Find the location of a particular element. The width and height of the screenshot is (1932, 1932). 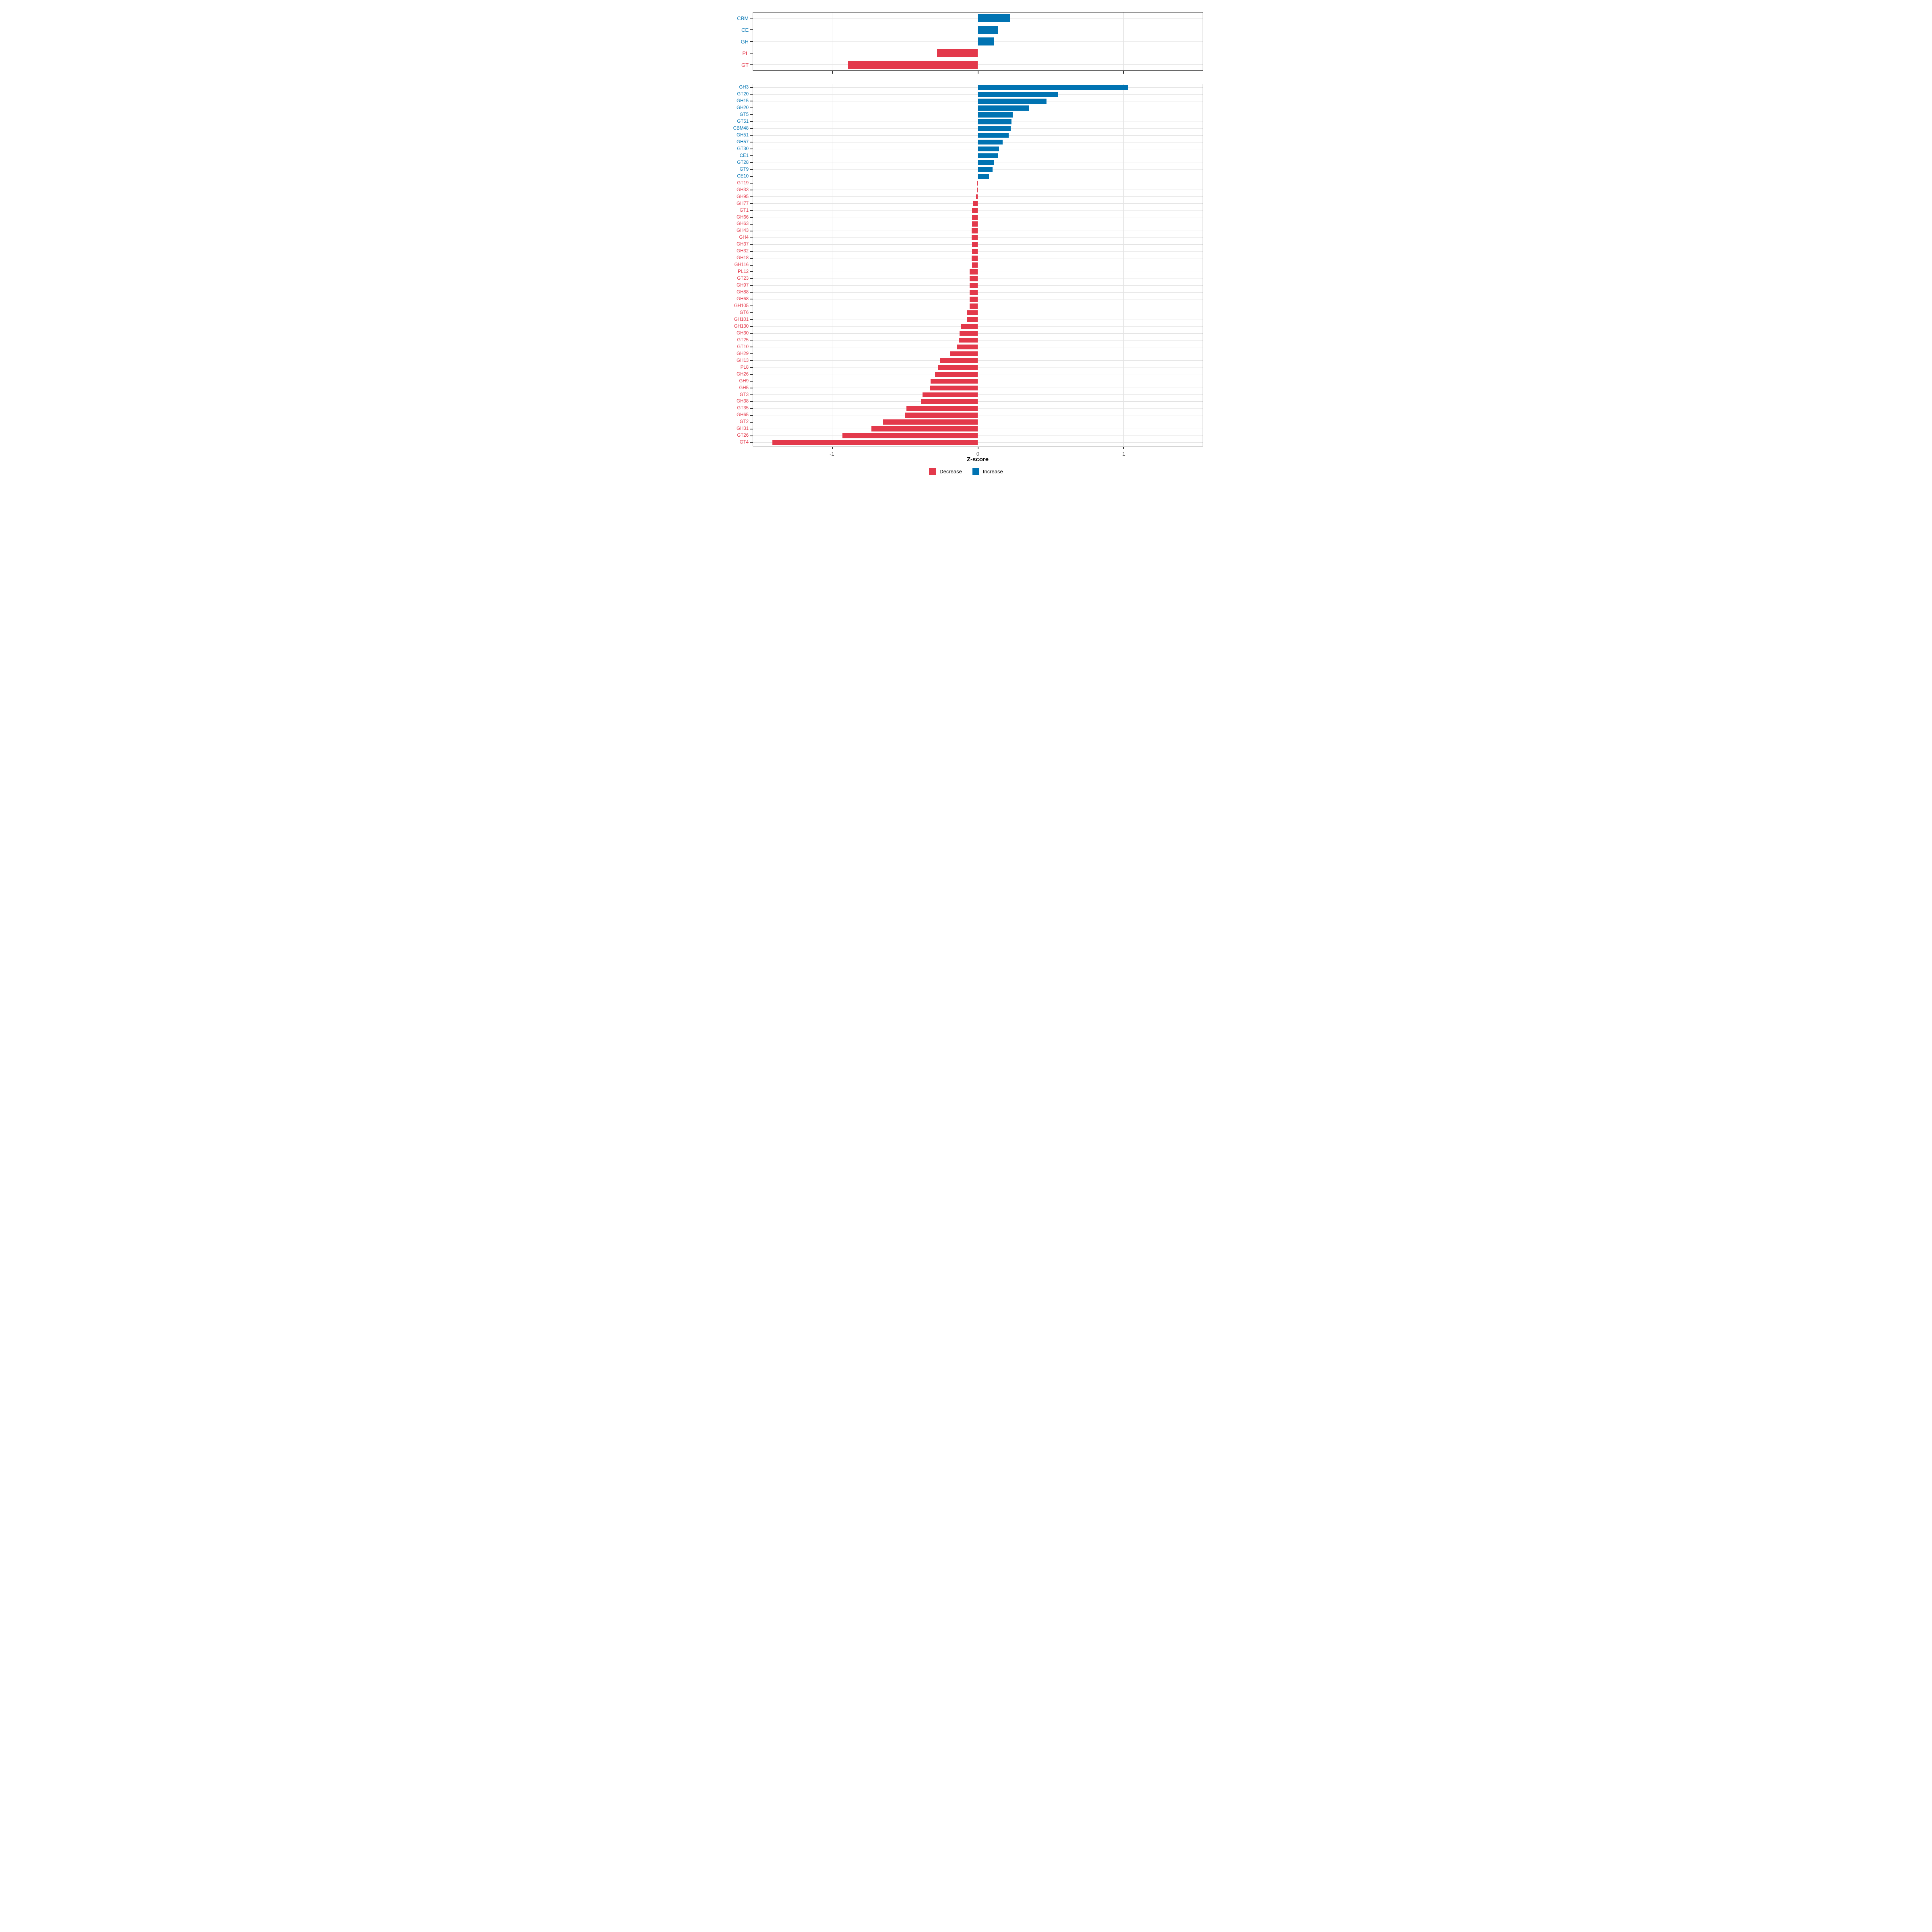

legend-item-decrease: Decrease is located at coordinates (945, 471).